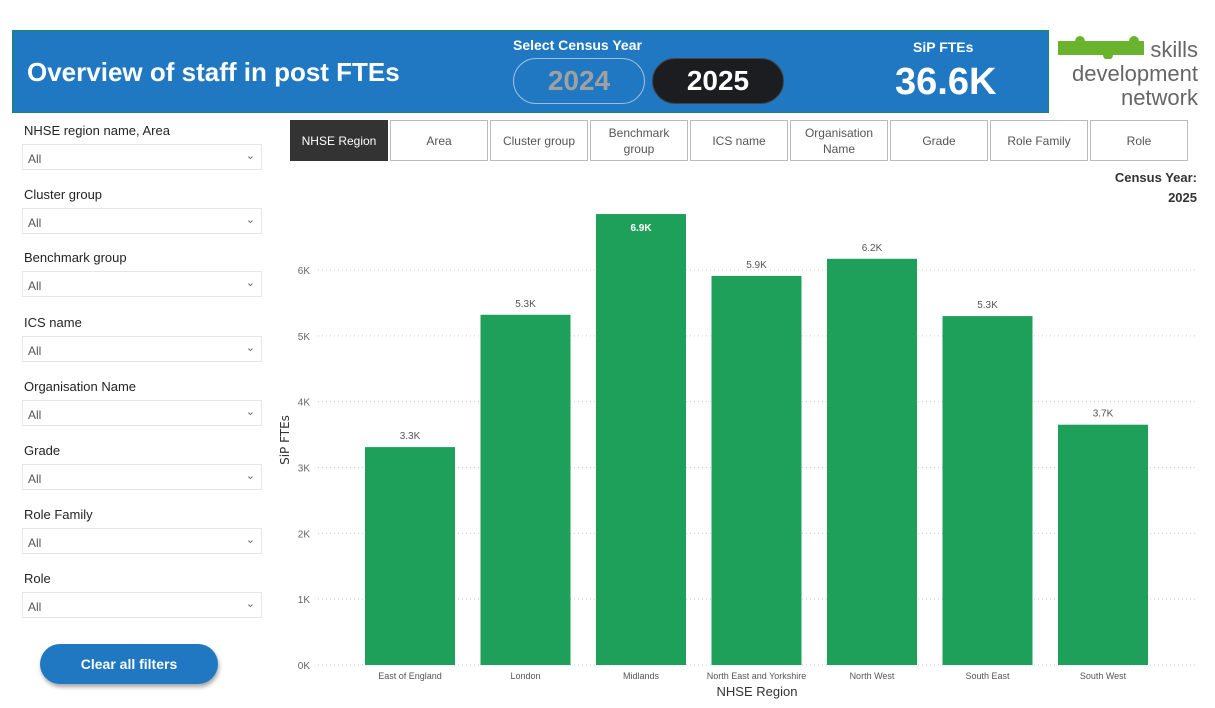  Describe the element at coordinates (756, 265) in the screenshot. I see `data-label: 5.9K` at that location.